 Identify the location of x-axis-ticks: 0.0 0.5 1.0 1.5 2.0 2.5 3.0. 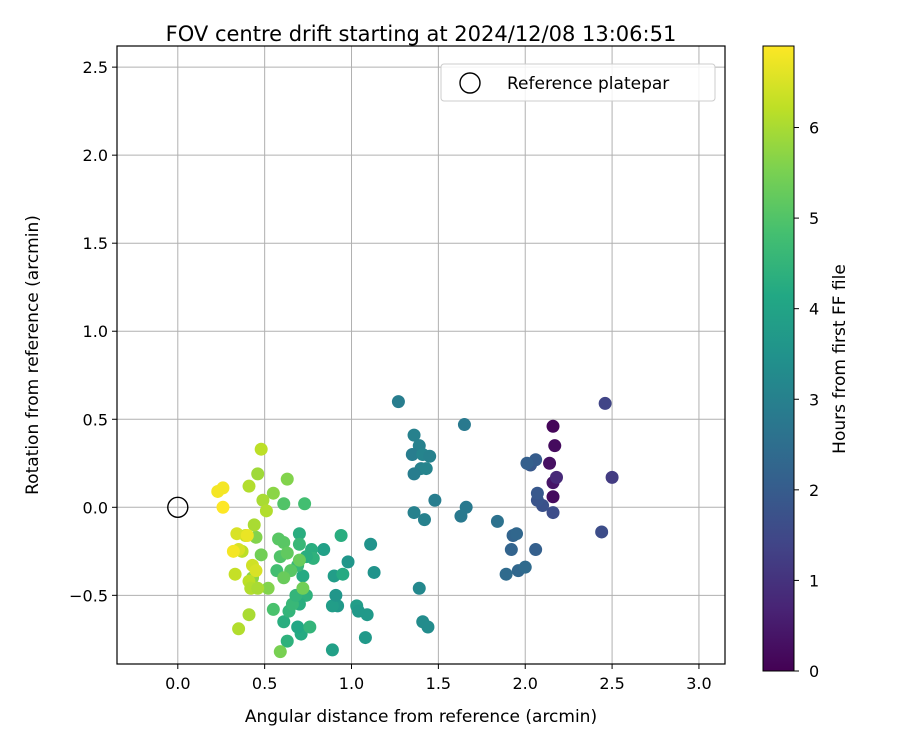
(438, 678).